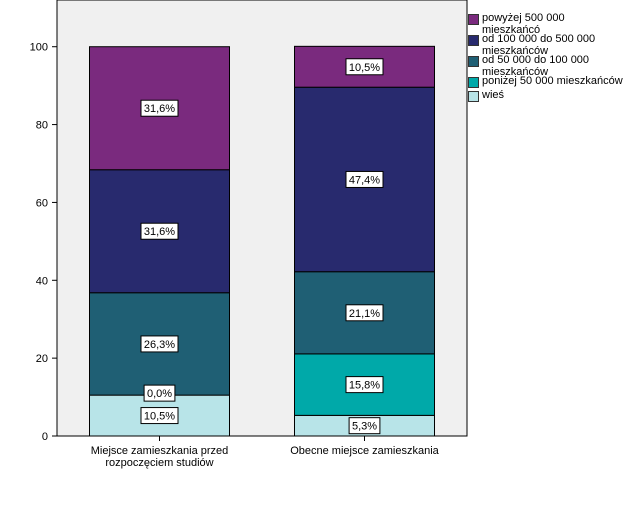  Describe the element at coordinates (159, 463) in the screenshot. I see `x-tick-label: rozpoczęciem studiów` at that location.